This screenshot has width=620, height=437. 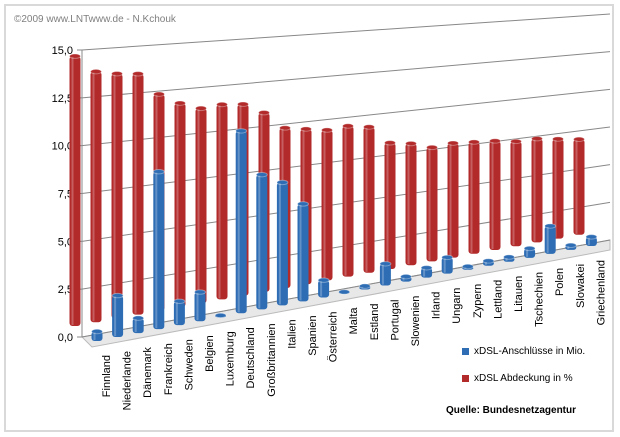 What do you see at coordinates (292, 333) in the screenshot?
I see `x-category-label: Italien` at bounding box center [292, 333].